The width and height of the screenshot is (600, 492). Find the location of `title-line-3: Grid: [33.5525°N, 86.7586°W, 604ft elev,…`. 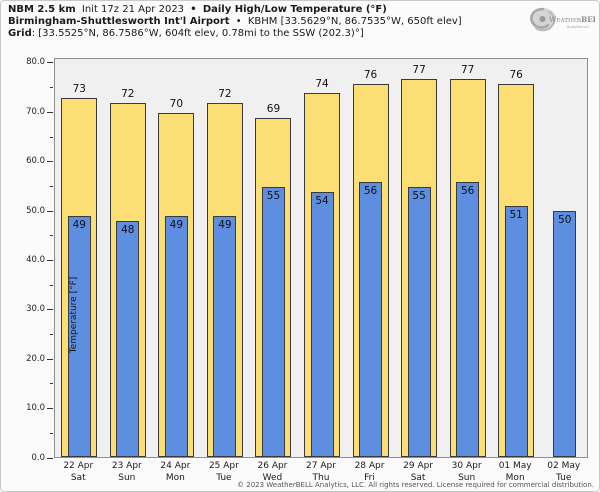

title-line-3: Grid: [33.5525°N, 86.7586°W, 604ft elev,… is located at coordinates (235, 34).